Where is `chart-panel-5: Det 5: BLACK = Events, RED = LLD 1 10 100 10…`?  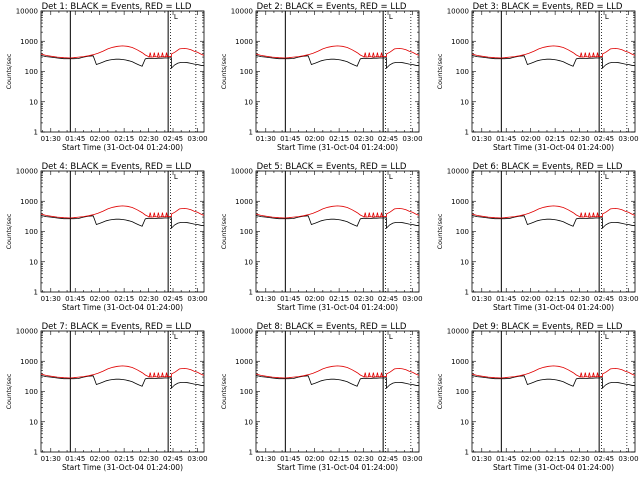 chart-panel-5: Det 5: BLACK = Events, RED = LLD 1 10 100 10… is located at coordinates (321, 237).